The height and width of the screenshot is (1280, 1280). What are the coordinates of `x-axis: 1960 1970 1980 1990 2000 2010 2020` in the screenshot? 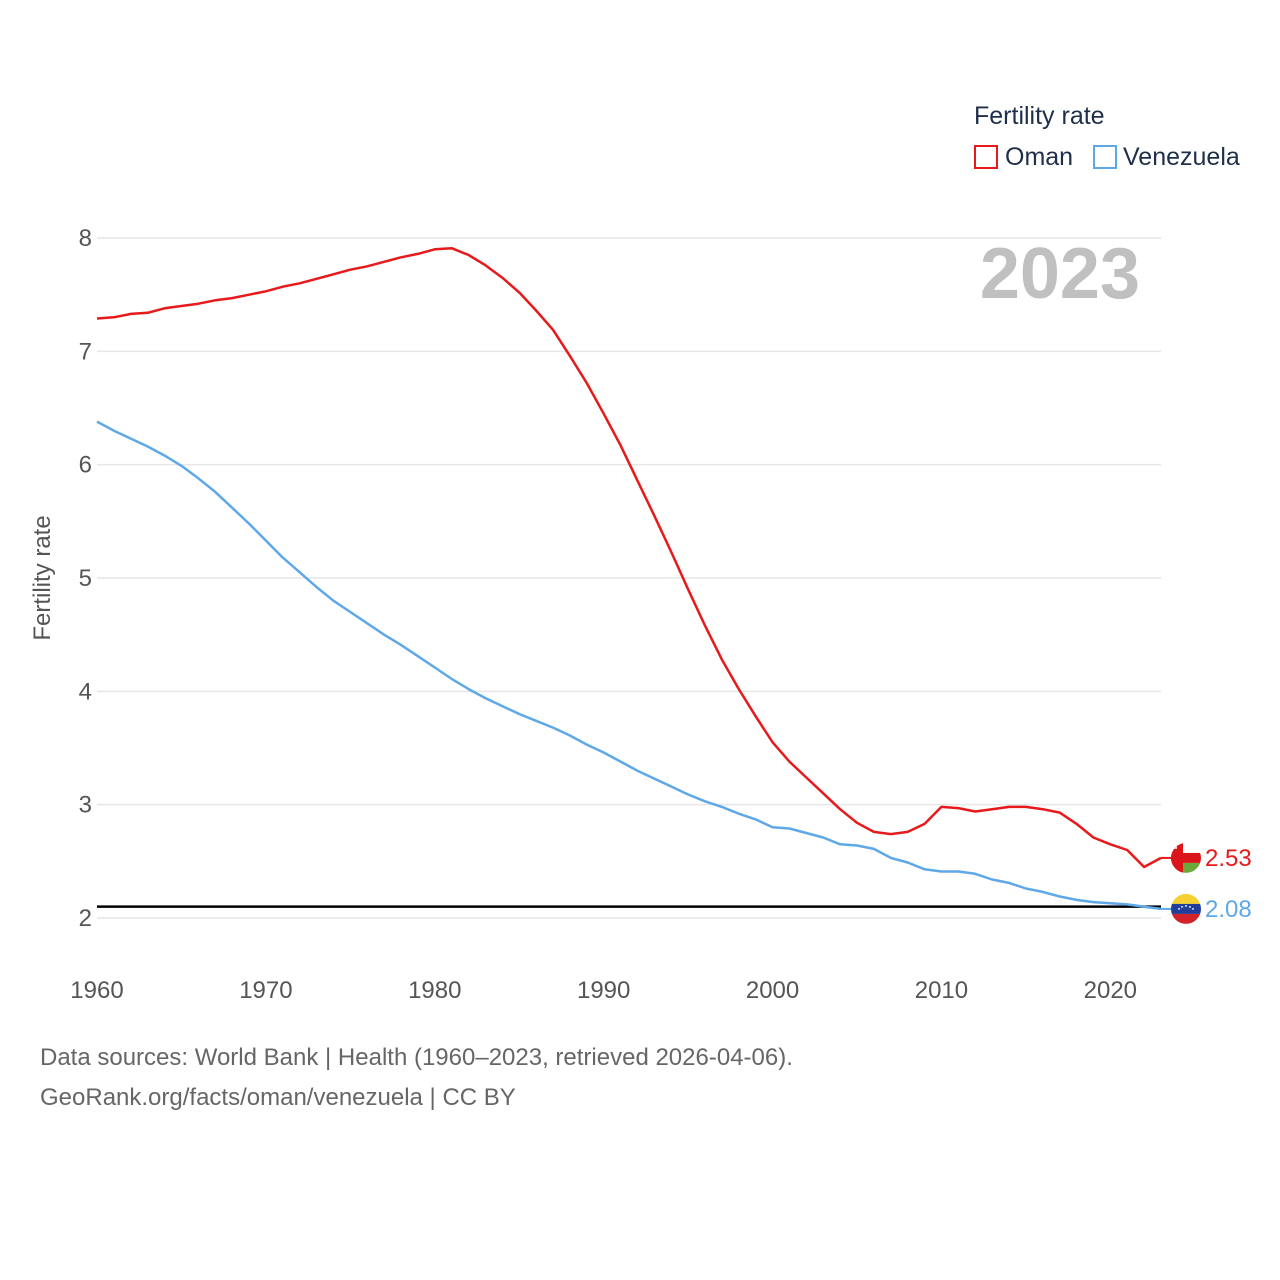 It's located at (603, 990).